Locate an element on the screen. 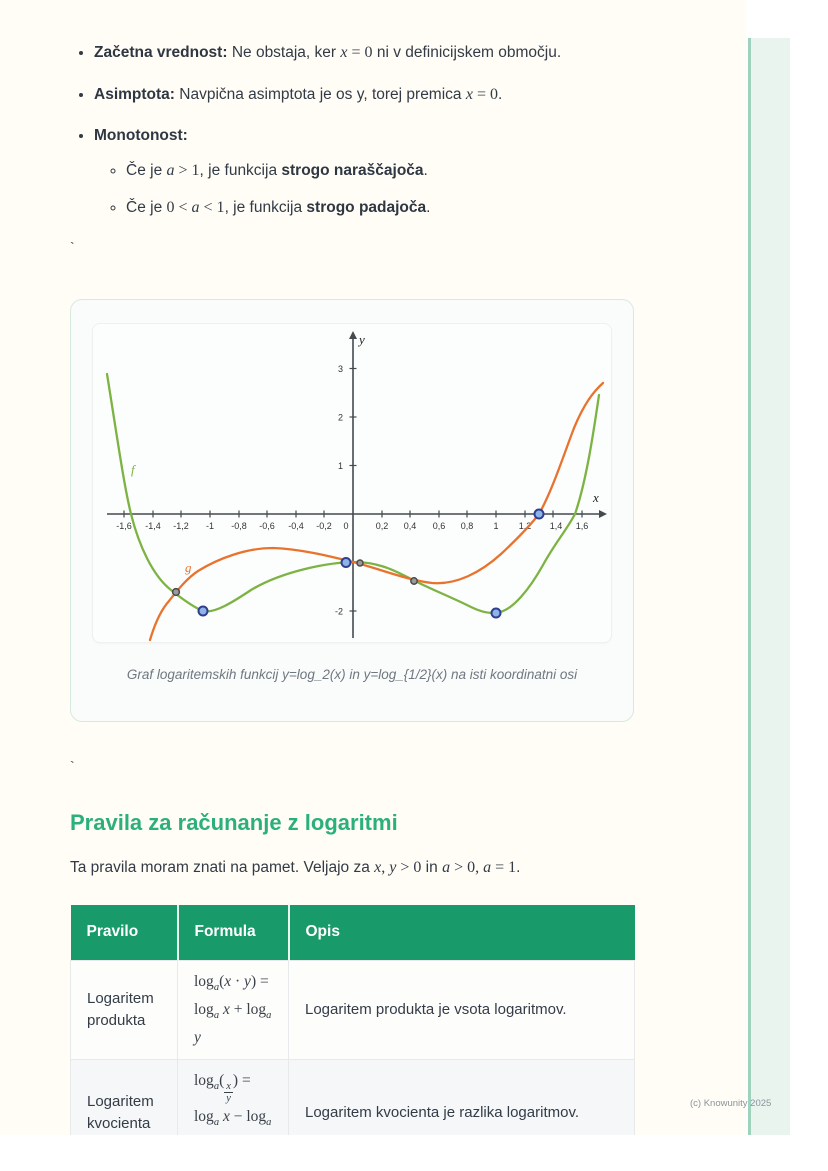  y-axis-arrow-icon is located at coordinates (353, 334).